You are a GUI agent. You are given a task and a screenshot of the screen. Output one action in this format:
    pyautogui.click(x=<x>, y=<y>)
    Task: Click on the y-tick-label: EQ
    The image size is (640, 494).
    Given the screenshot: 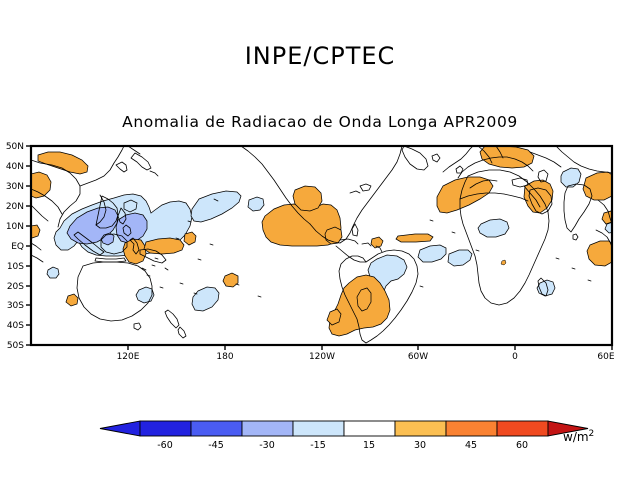 What is the action you would take?
    pyautogui.click(x=17, y=247)
    